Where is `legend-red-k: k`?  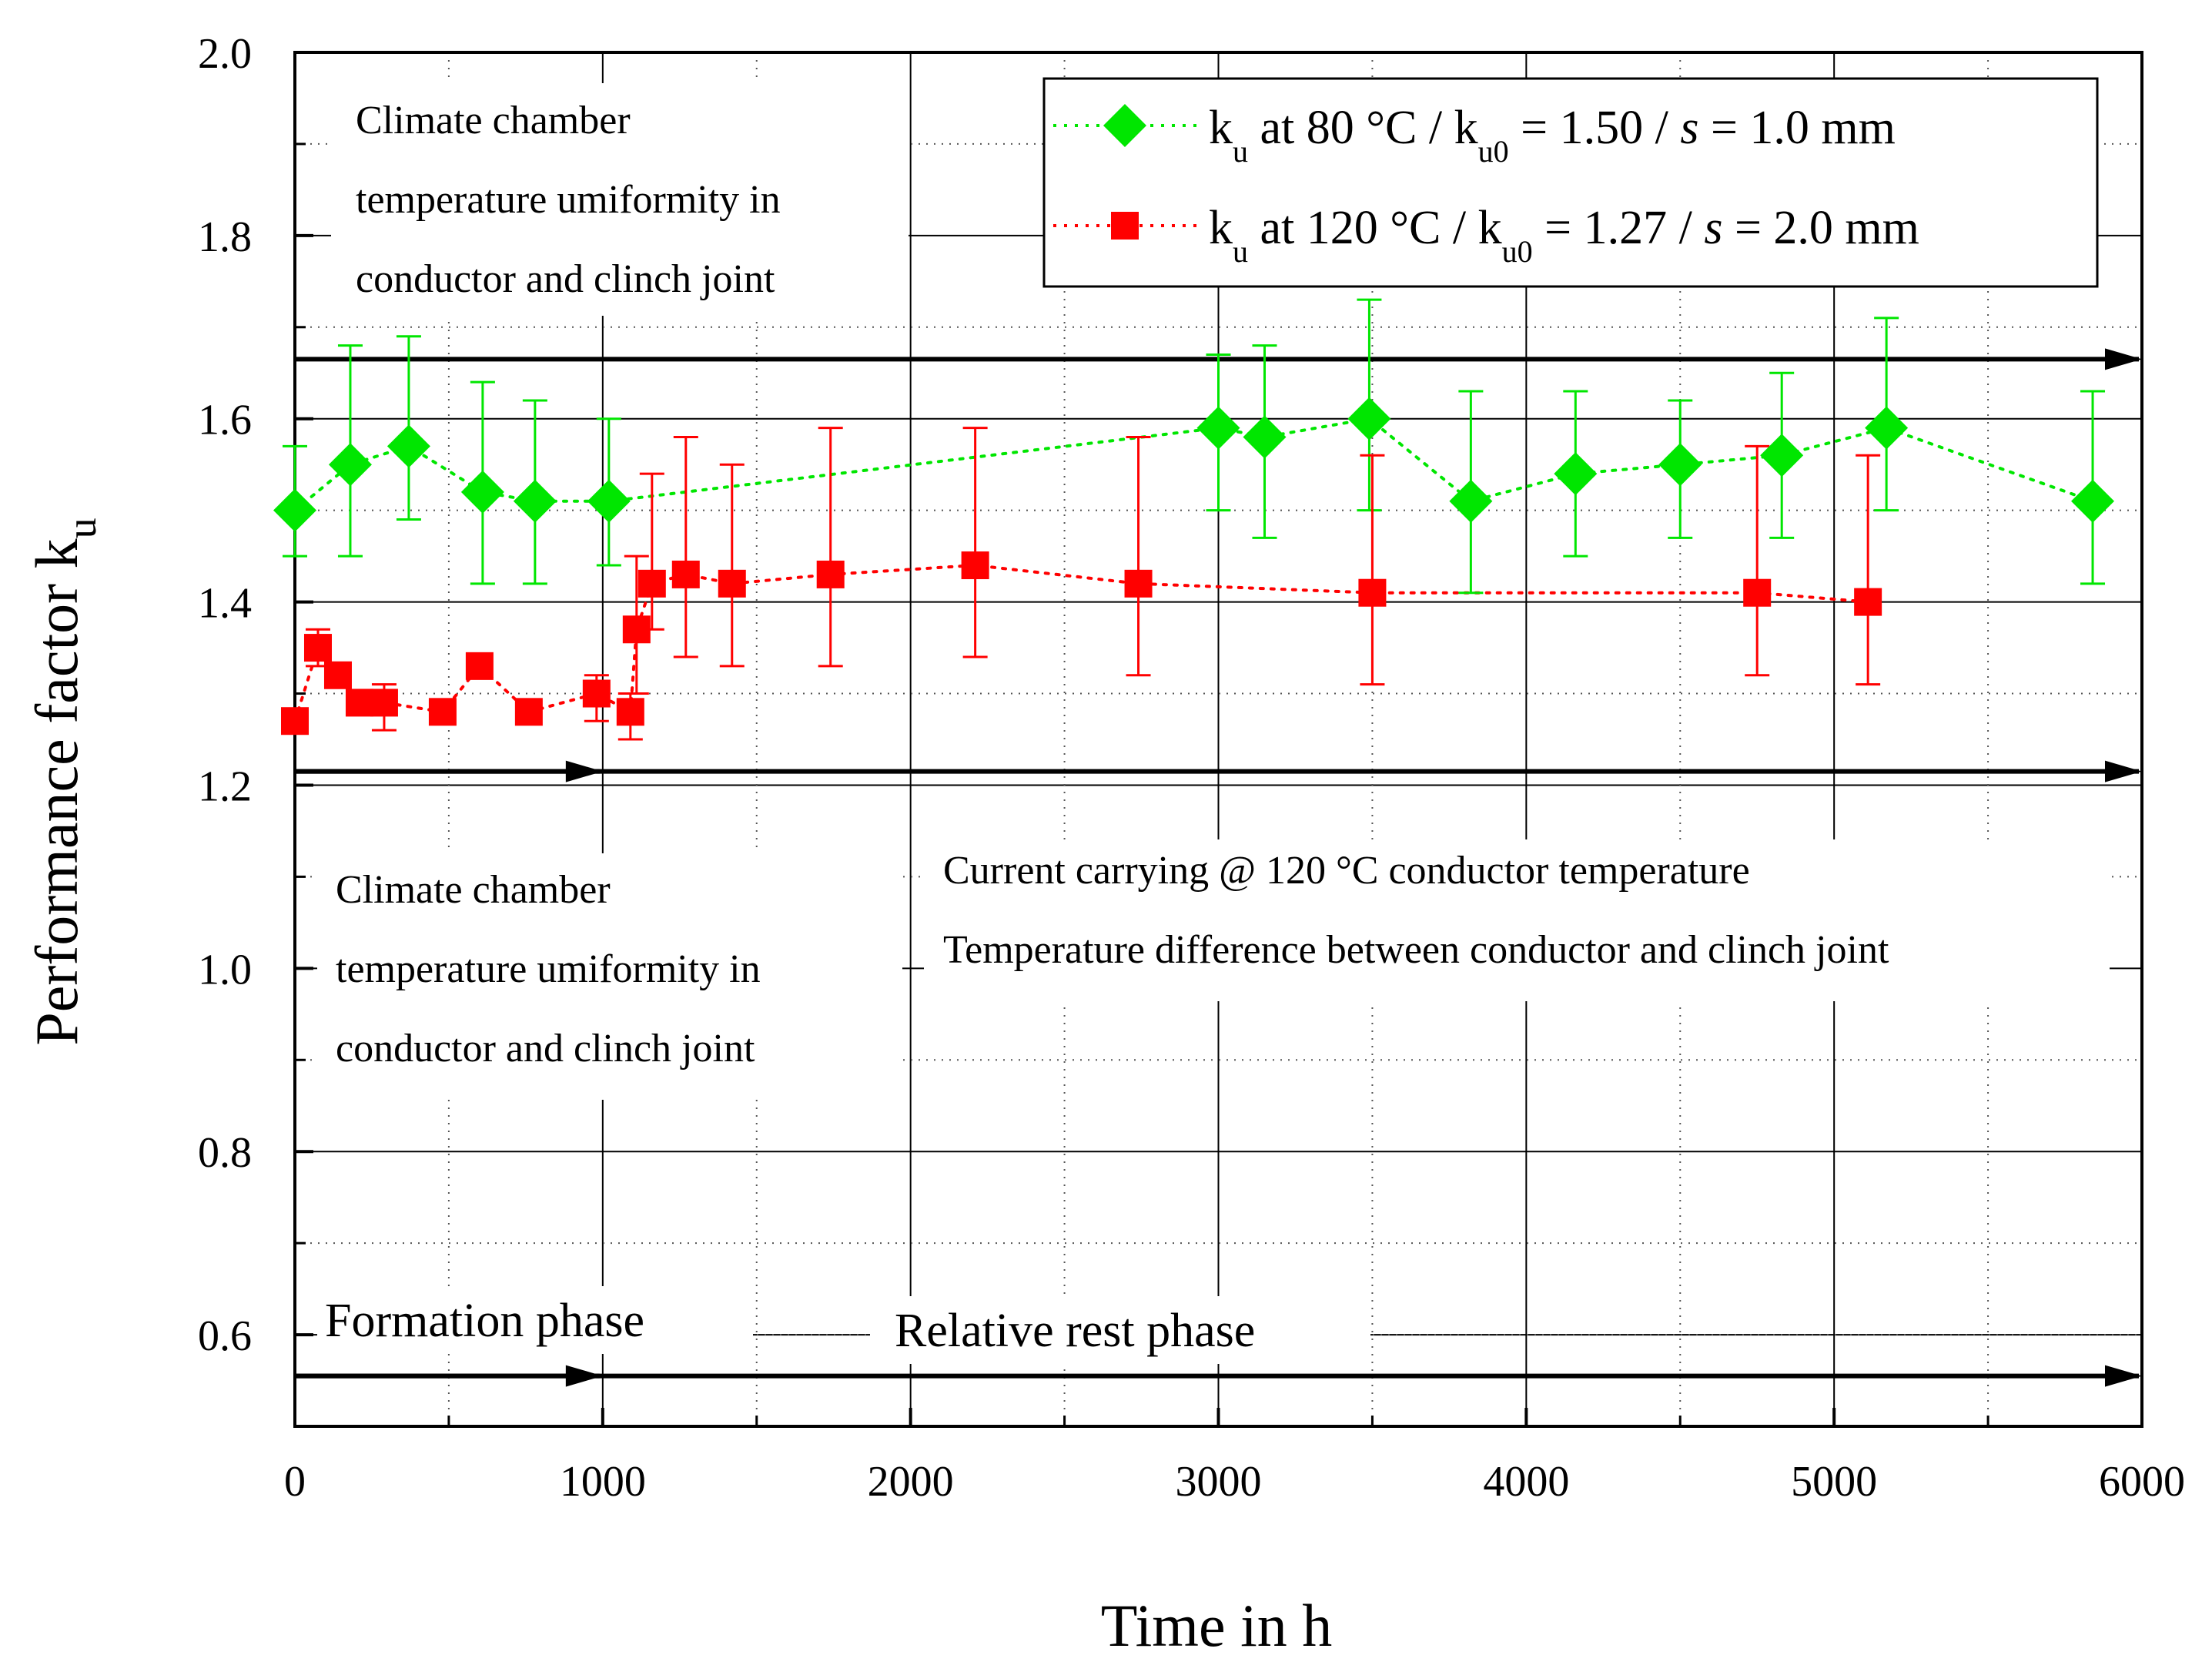 legend-red-k: k is located at coordinates (1221, 228).